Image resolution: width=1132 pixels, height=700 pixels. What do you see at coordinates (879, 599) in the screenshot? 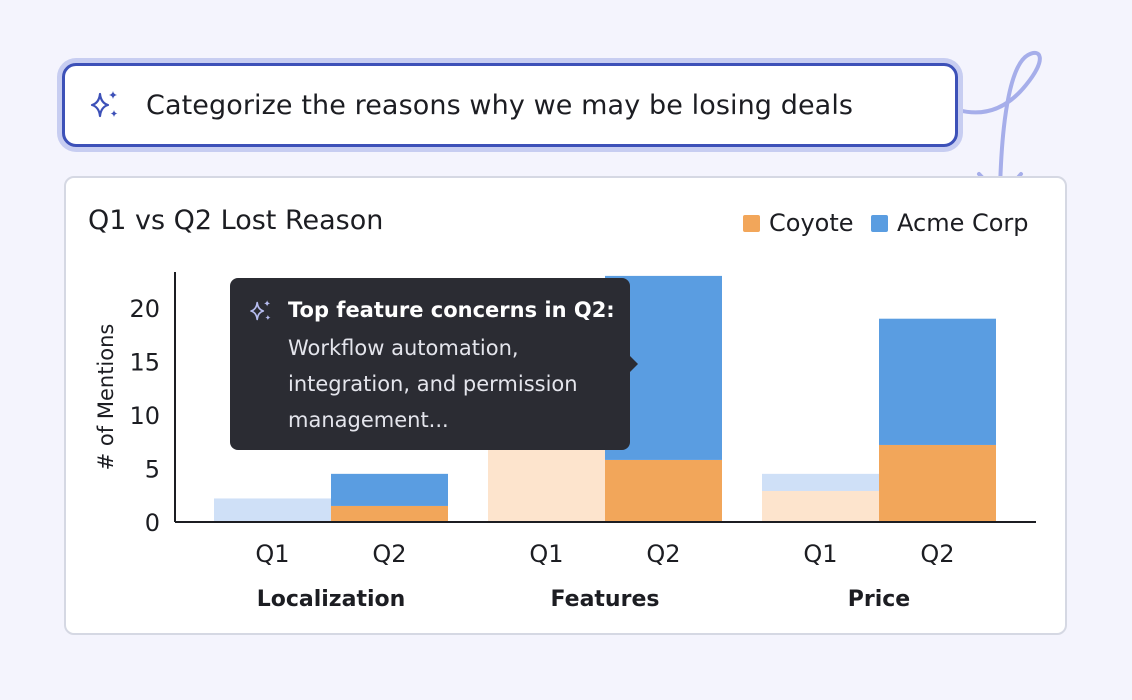
I see `x-group-label: Price` at bounding box center [879, 599].